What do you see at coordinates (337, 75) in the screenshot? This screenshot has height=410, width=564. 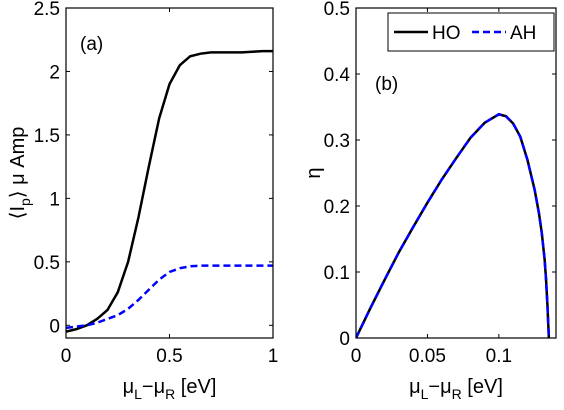 I see `y-tick-label: 0.4` at bounding box center [337, 75].